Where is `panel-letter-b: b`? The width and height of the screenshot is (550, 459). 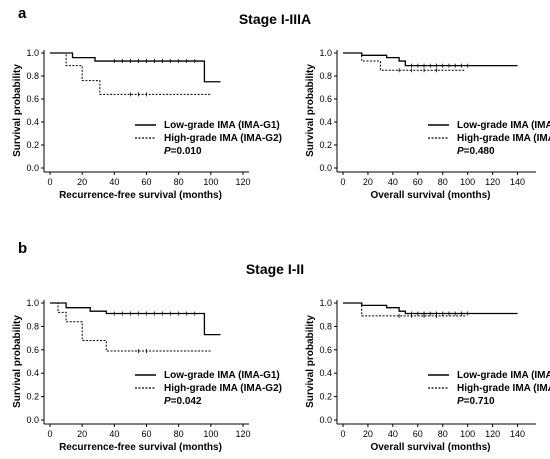 panel-letter-b: b is located at coordinates (22, 248).